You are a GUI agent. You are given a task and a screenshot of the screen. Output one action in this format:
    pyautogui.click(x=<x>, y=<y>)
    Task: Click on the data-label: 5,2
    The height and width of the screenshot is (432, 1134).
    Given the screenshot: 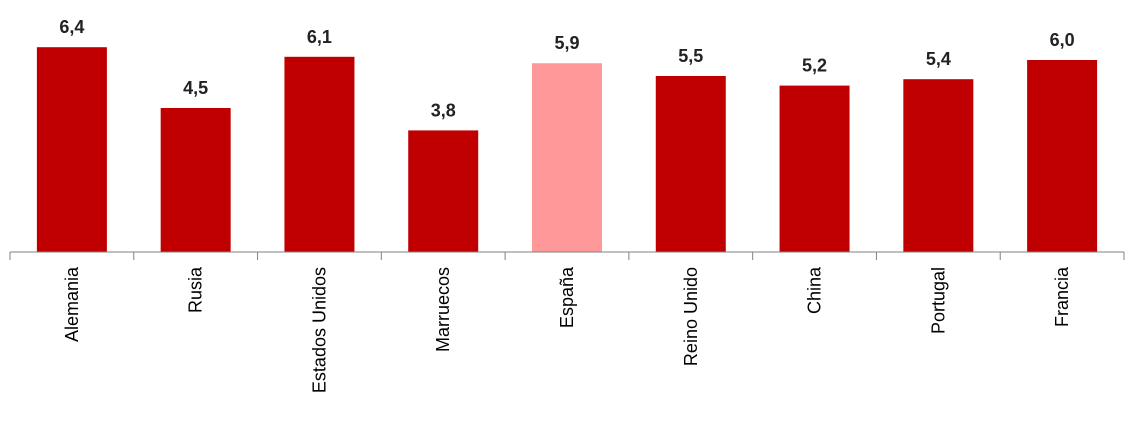 What is the action you would take?
    pyautogui.click(x=814, y=66)
    